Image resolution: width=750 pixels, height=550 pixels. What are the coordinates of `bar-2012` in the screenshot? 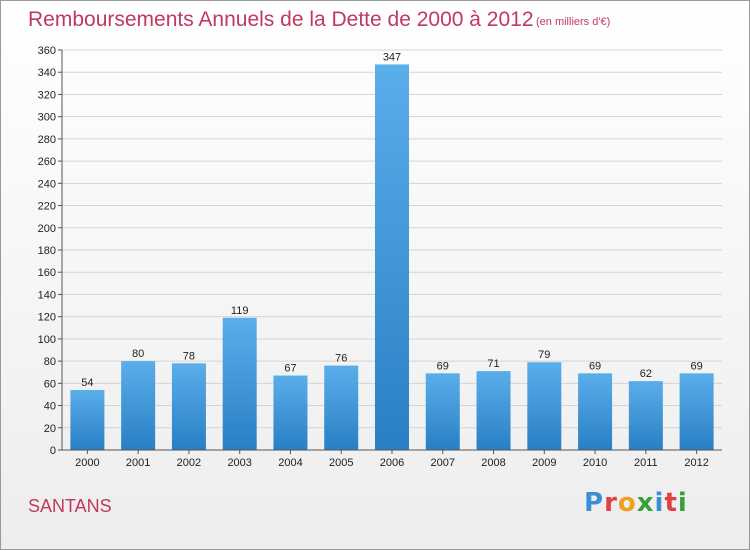 It's located at (696, 411).